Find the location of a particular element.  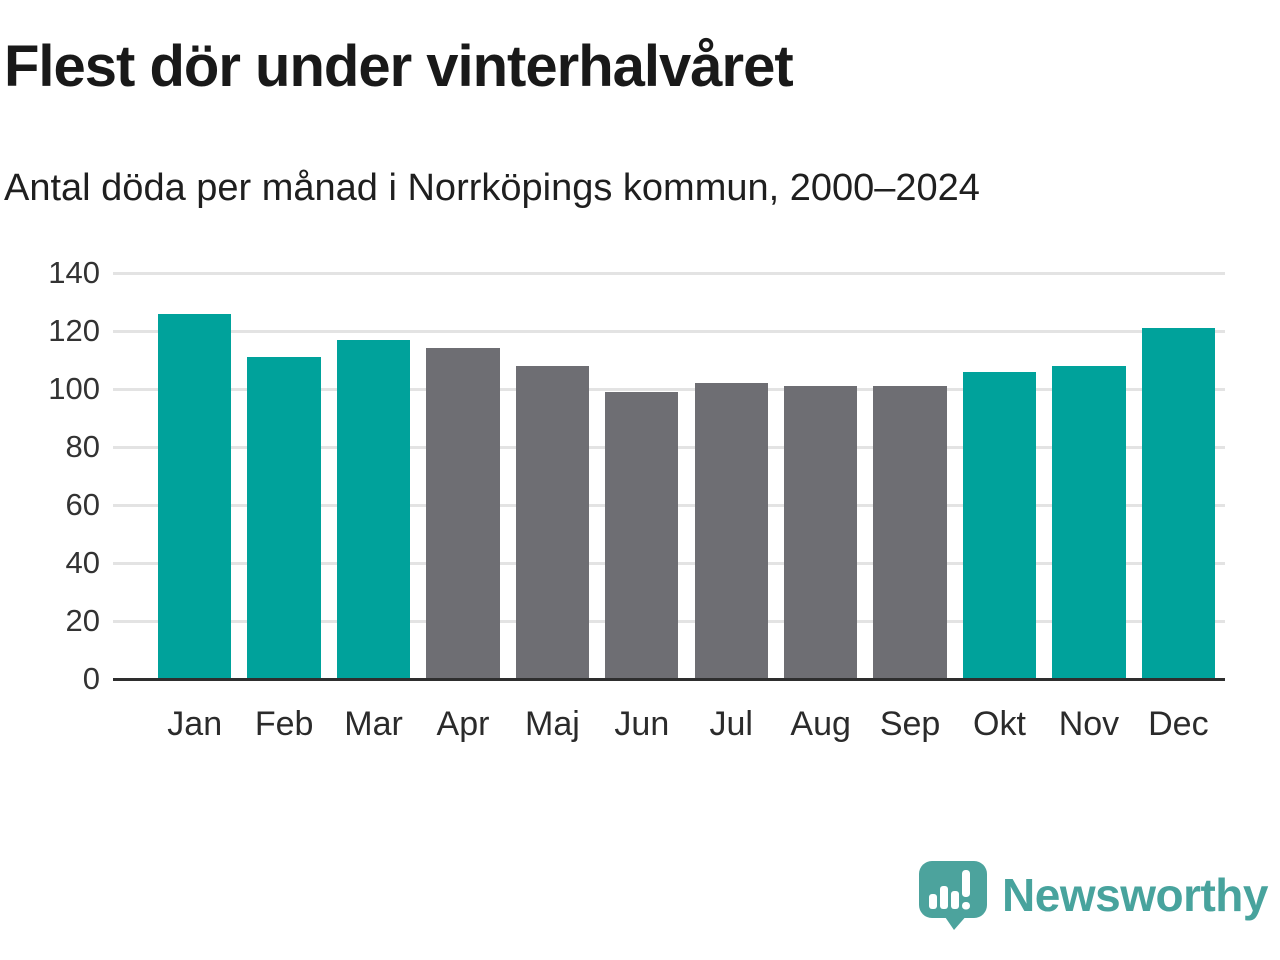

bar-jan is located at coordinates (195, 496).